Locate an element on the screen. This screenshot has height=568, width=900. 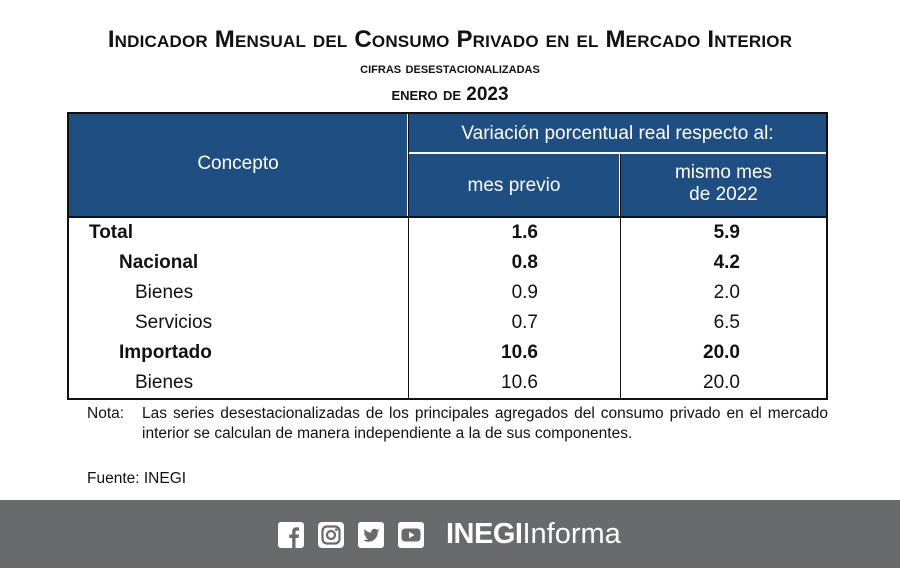
source-label: Fuente: INEGI is located at coordinates (137, 478).